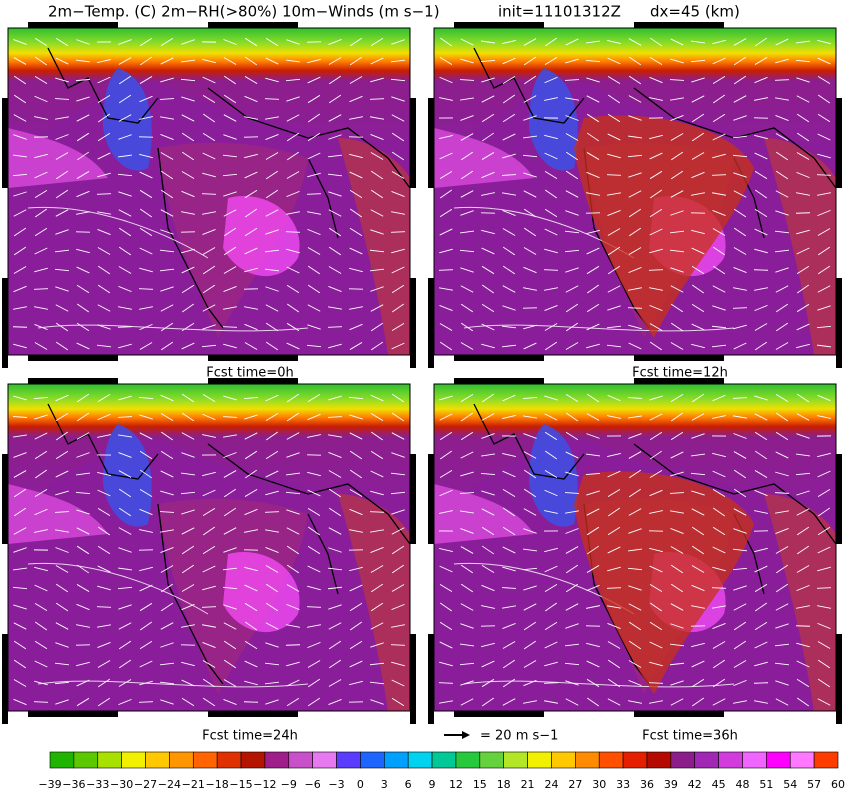 Image resolution: width=846 pixels, height=791 pixels. Describe the element at coordinates (814, 784) in the screenshot. I see `colorbar-label: 57` at that location.